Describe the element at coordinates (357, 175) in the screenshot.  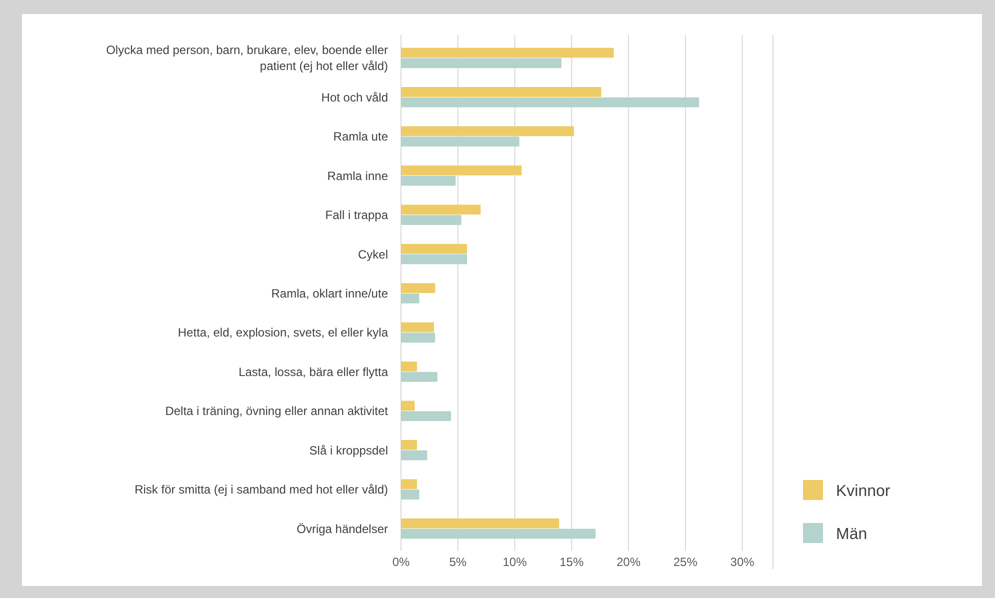
I see `y-tick-label: Ramla inne` at that location.